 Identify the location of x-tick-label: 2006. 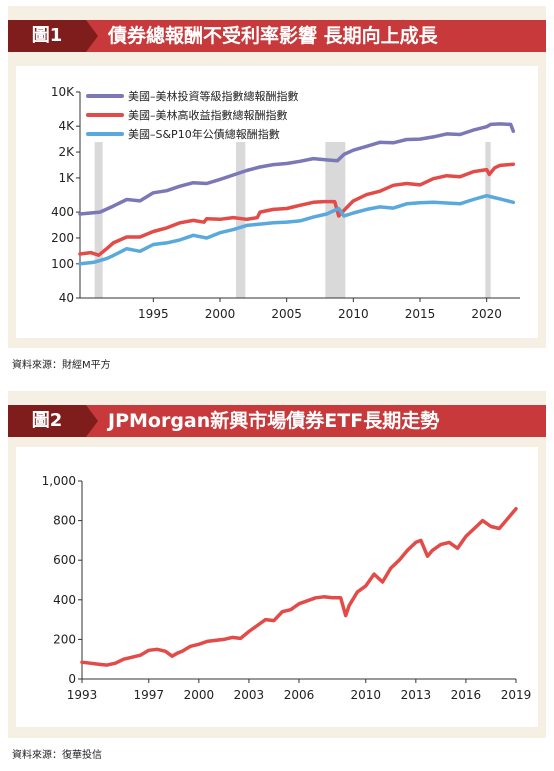
(299, 695).